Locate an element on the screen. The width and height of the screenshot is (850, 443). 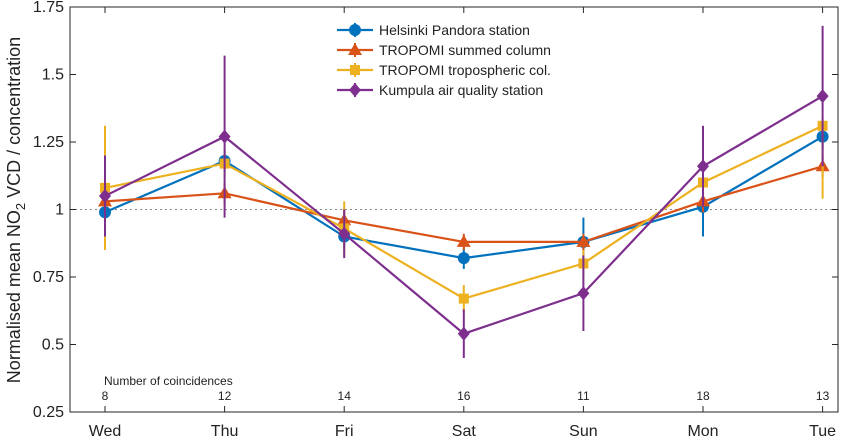
legend-label: Helsinki Pandora station is located at coordinates (454, 30).